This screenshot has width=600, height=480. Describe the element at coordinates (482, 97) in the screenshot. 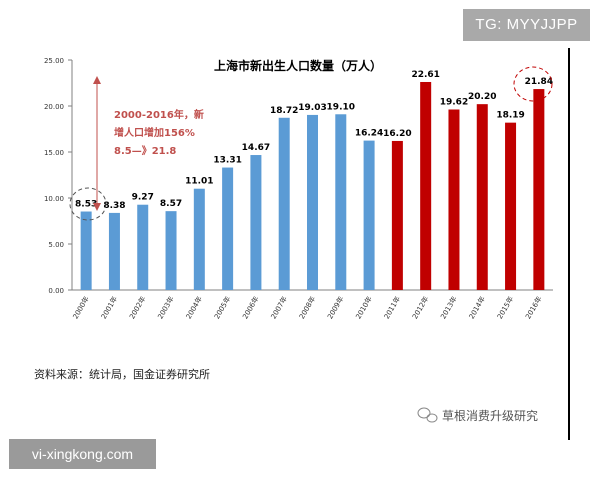

I see `data-label: 20.20` at that location.